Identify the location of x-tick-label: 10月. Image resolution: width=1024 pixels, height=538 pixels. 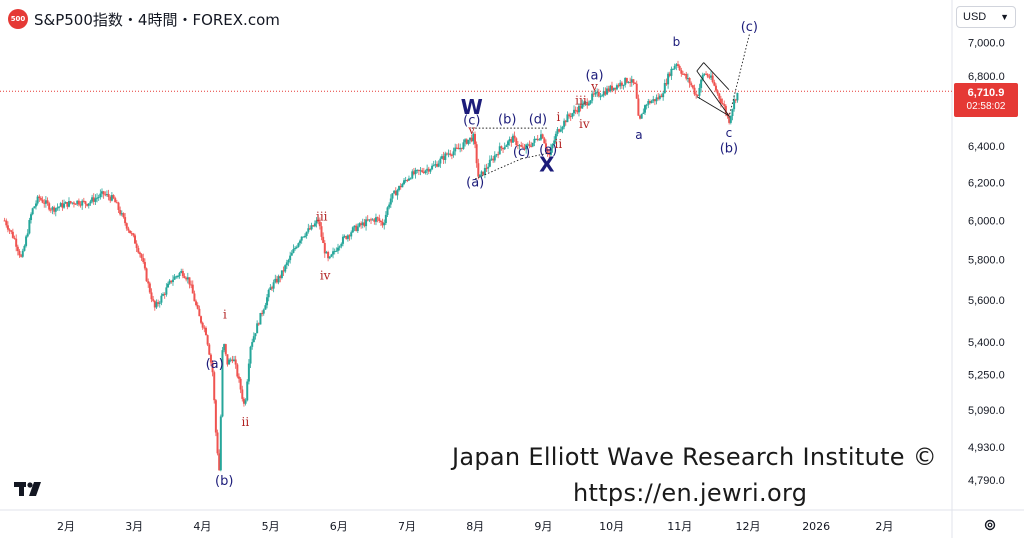
(611, 526).